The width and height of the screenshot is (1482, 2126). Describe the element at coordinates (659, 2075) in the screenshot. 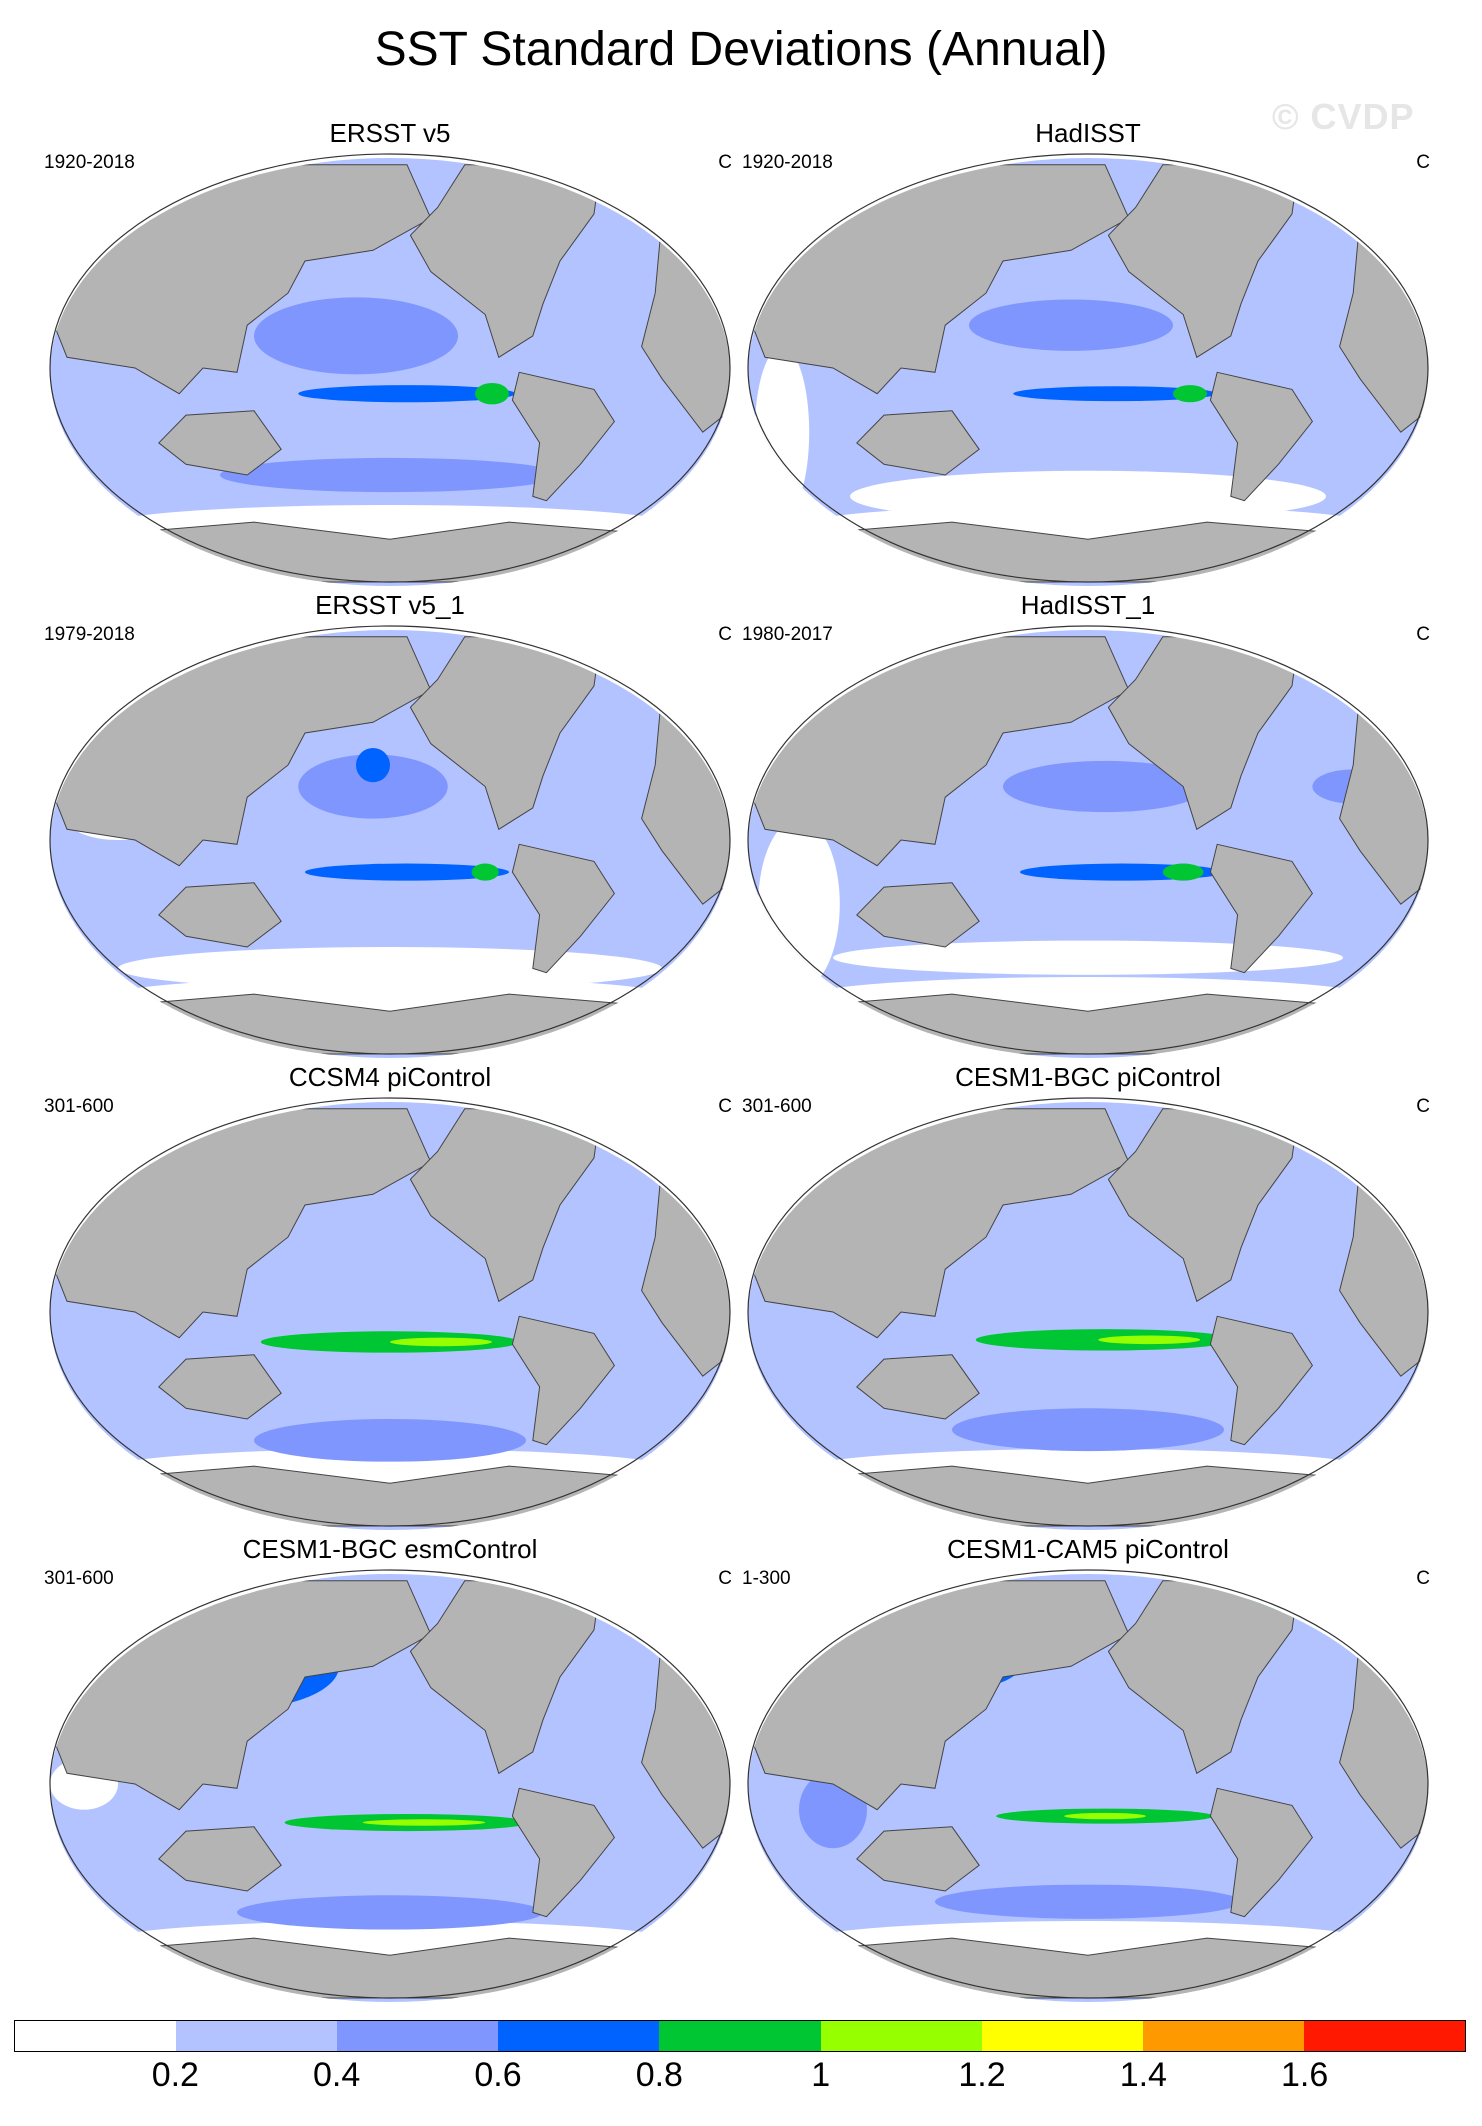

I see `colorbar-tick-label: 0.8` at that location.